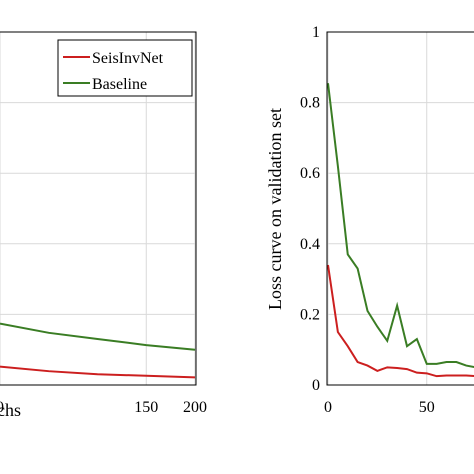 This screenshot has height=474, width=474. I want to click on right-x-tick-label: 50, so click(427, 407).